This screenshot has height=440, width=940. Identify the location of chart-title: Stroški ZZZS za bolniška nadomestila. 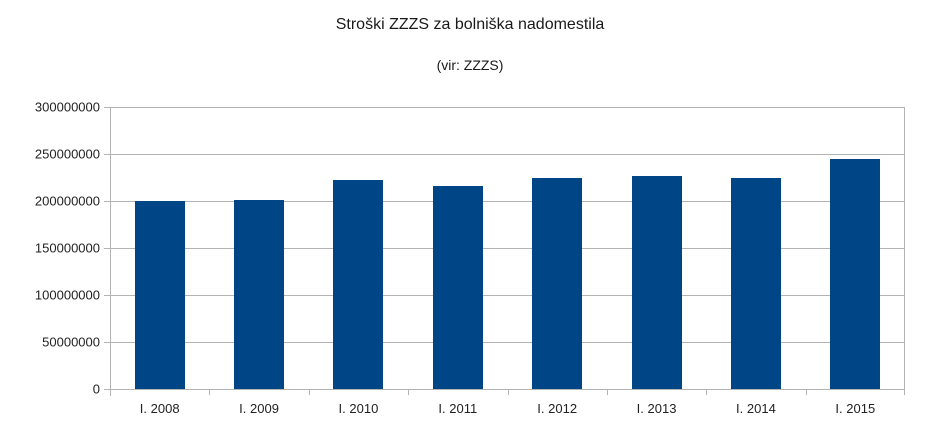
(470, 24).